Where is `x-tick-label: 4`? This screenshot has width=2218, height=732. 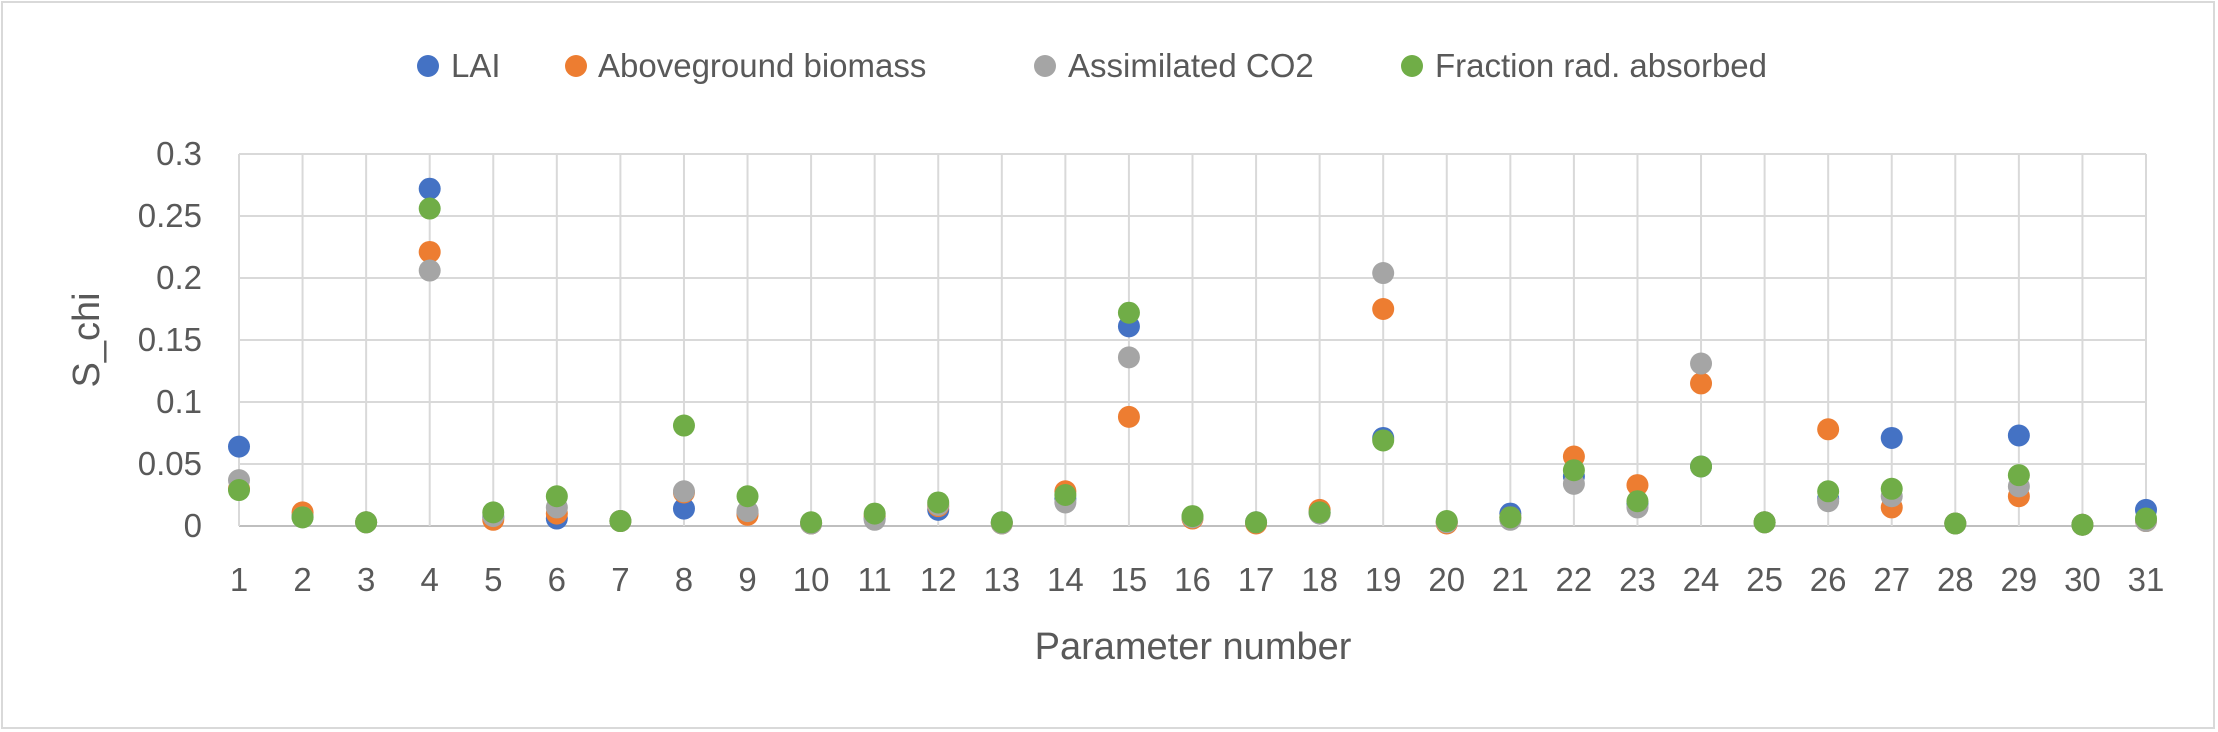
x-tick-label: 4 is located at coordinates (430, 579).